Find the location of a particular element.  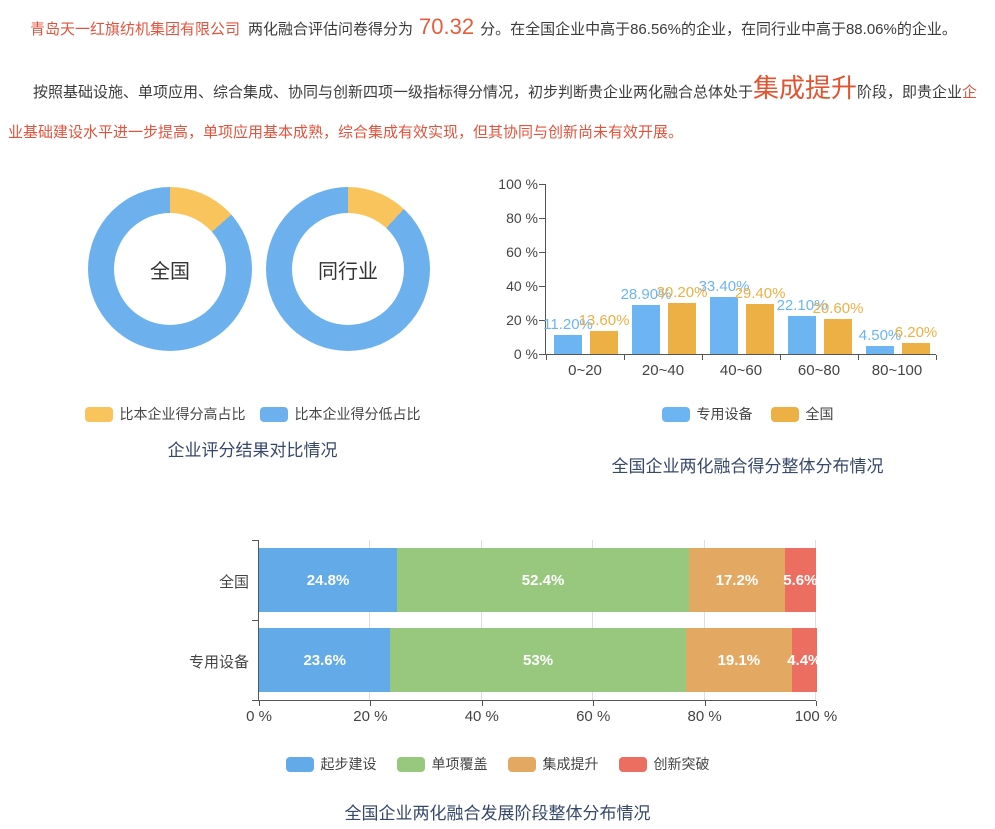

segment-集成提升-全国: 17.2% is located at coordinates (737, 580).